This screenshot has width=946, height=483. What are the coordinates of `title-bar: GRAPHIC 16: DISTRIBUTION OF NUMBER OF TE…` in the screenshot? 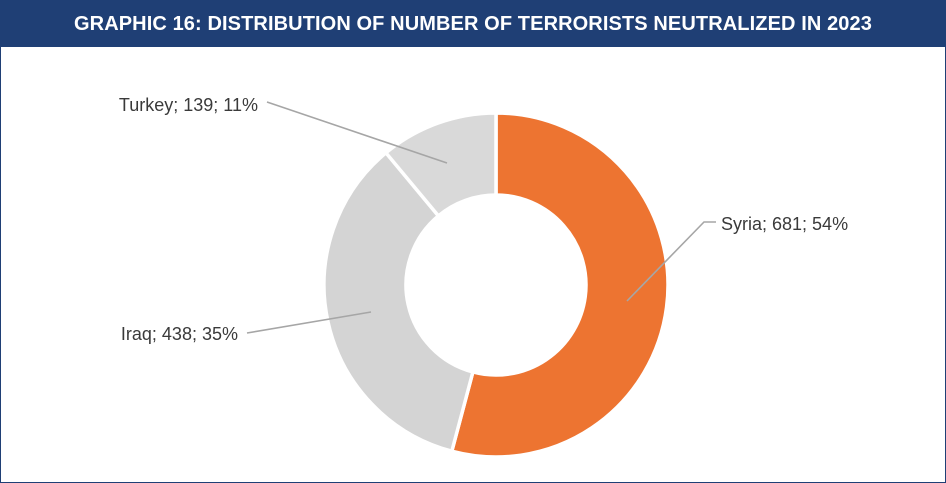 It's located at (473, 24).